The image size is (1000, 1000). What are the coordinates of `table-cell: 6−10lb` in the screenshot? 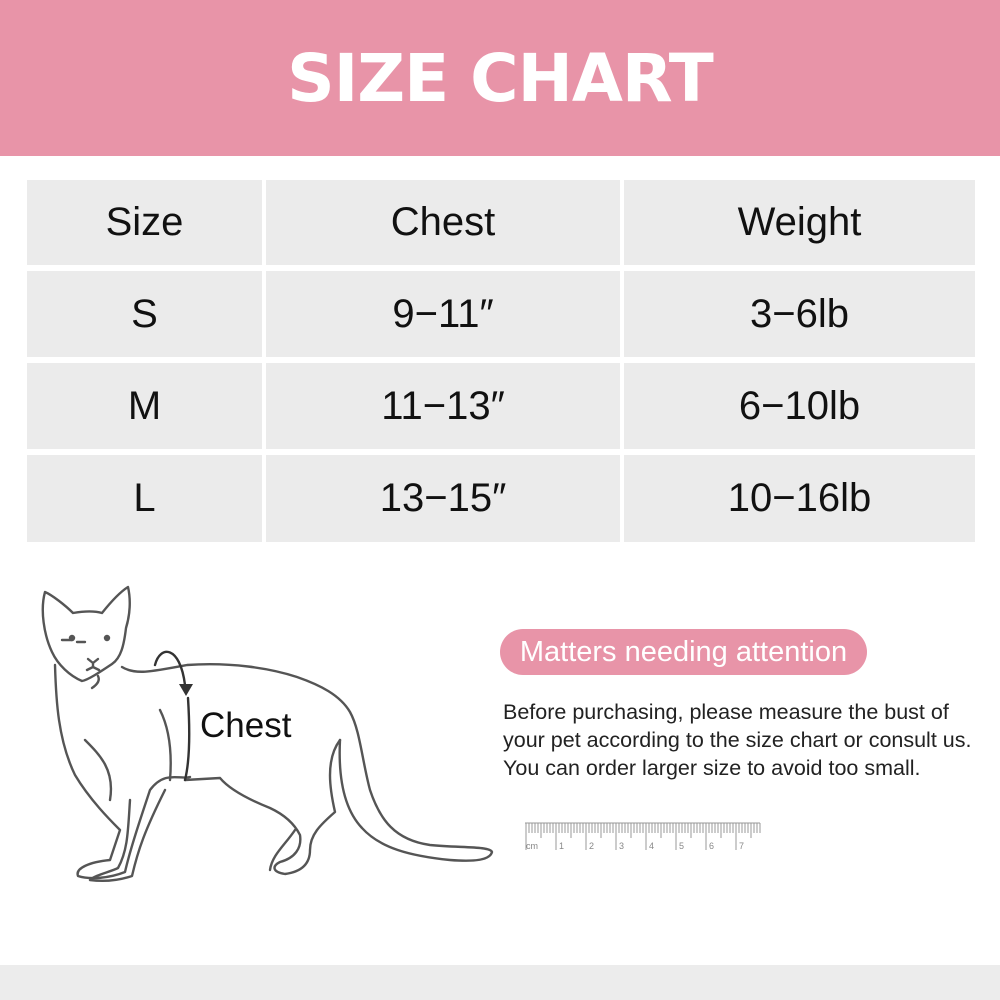 It's located at (799, 406).